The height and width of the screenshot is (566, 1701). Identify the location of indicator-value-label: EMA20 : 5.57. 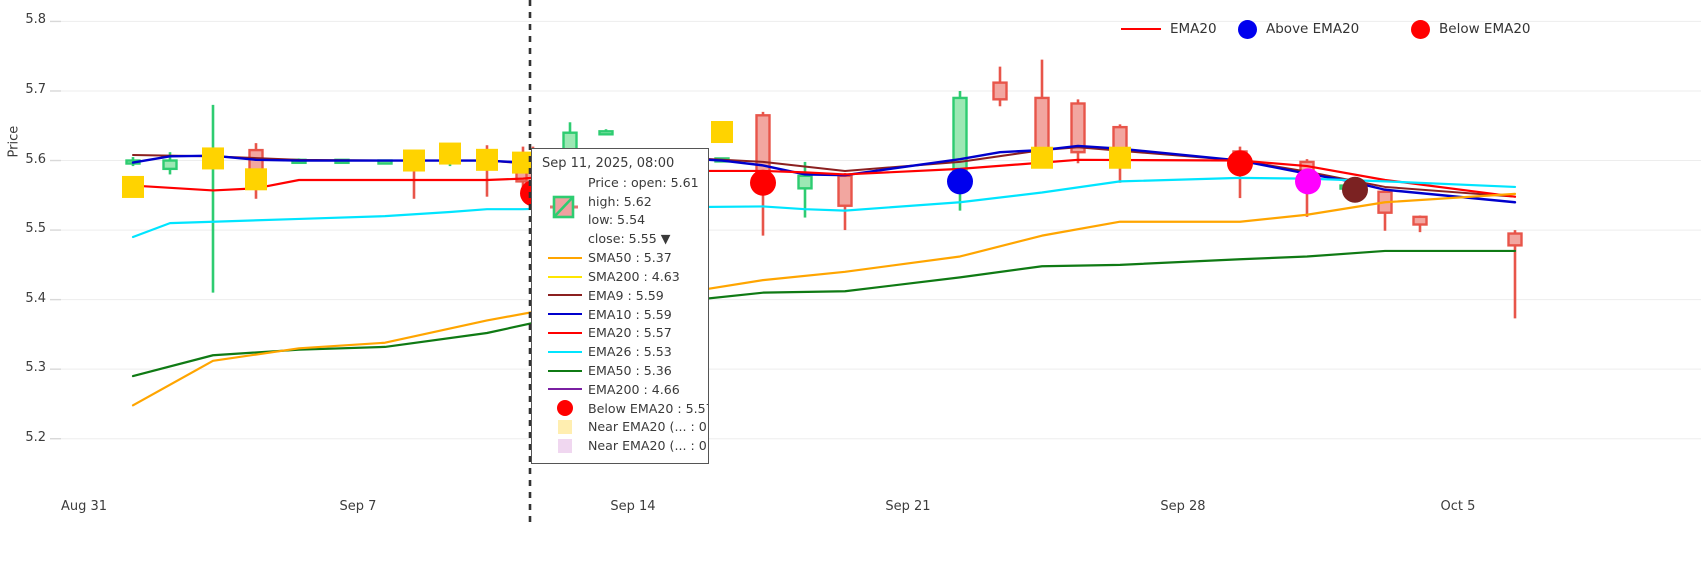
(630, 333).